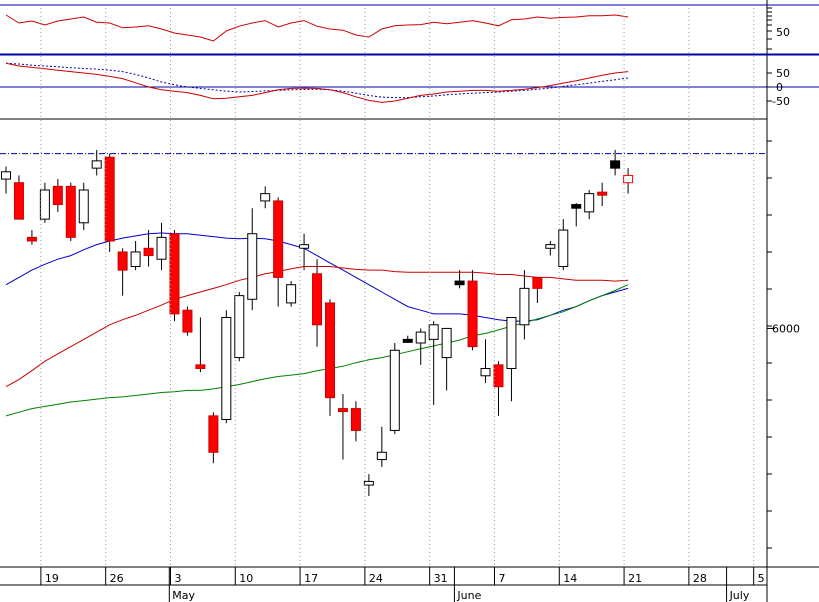  Describe the element at coordinates (246, 578) in the screenshot. I see `day-tick-label: 10` at that location.